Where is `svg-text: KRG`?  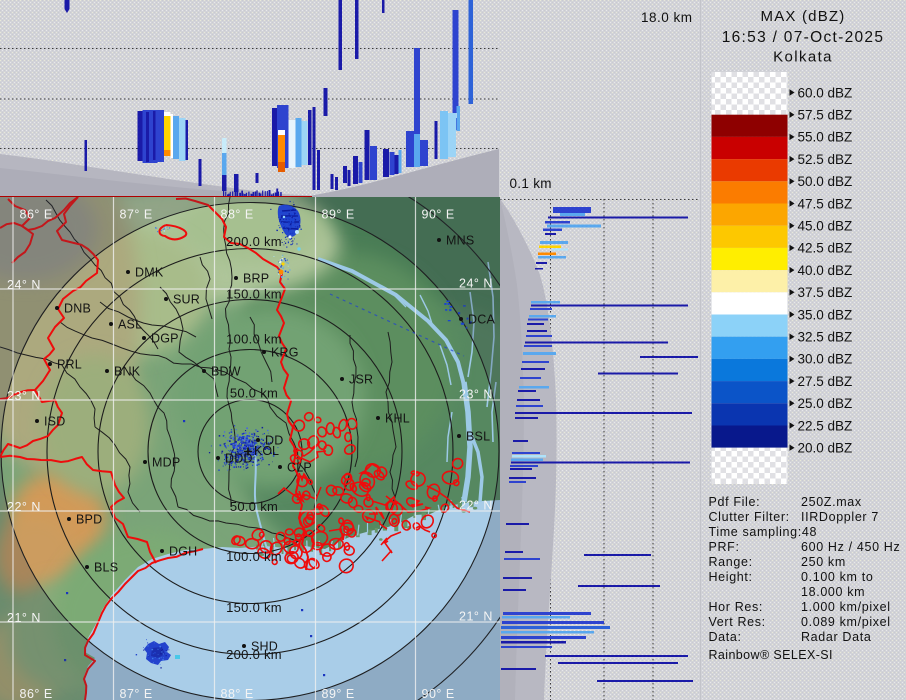
svg-text: KRG is located at coordinates (285, 353).